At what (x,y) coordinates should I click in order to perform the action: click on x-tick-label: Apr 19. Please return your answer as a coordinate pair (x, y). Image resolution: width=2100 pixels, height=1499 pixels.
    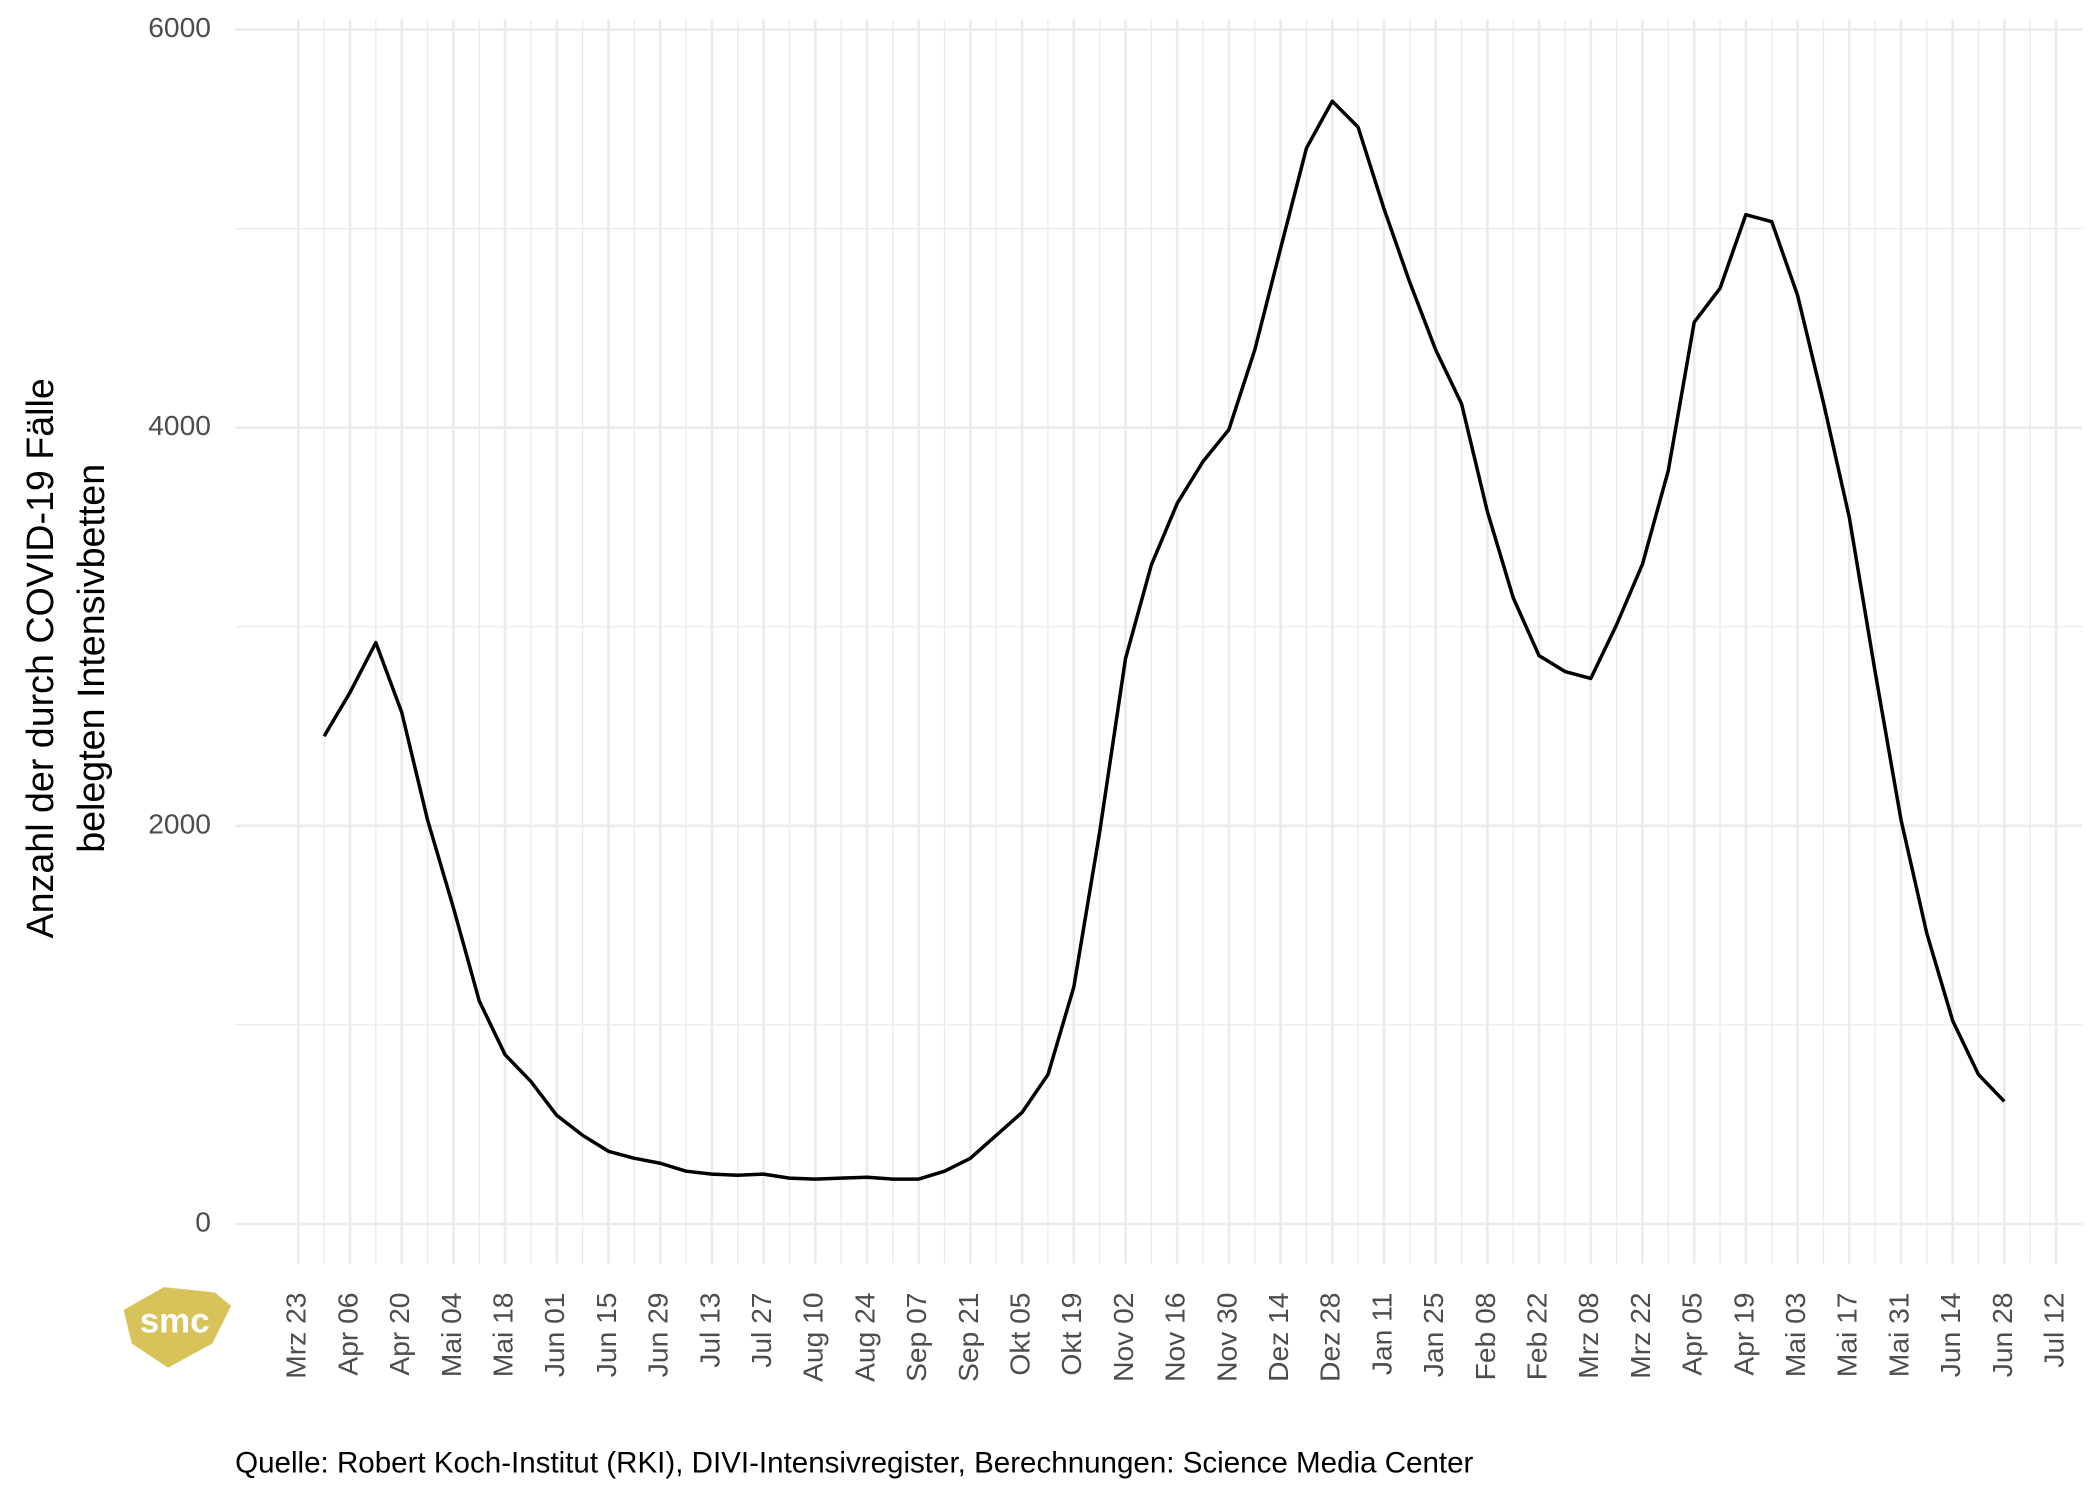
    Looking at the image, I should click on (1743, 1333).